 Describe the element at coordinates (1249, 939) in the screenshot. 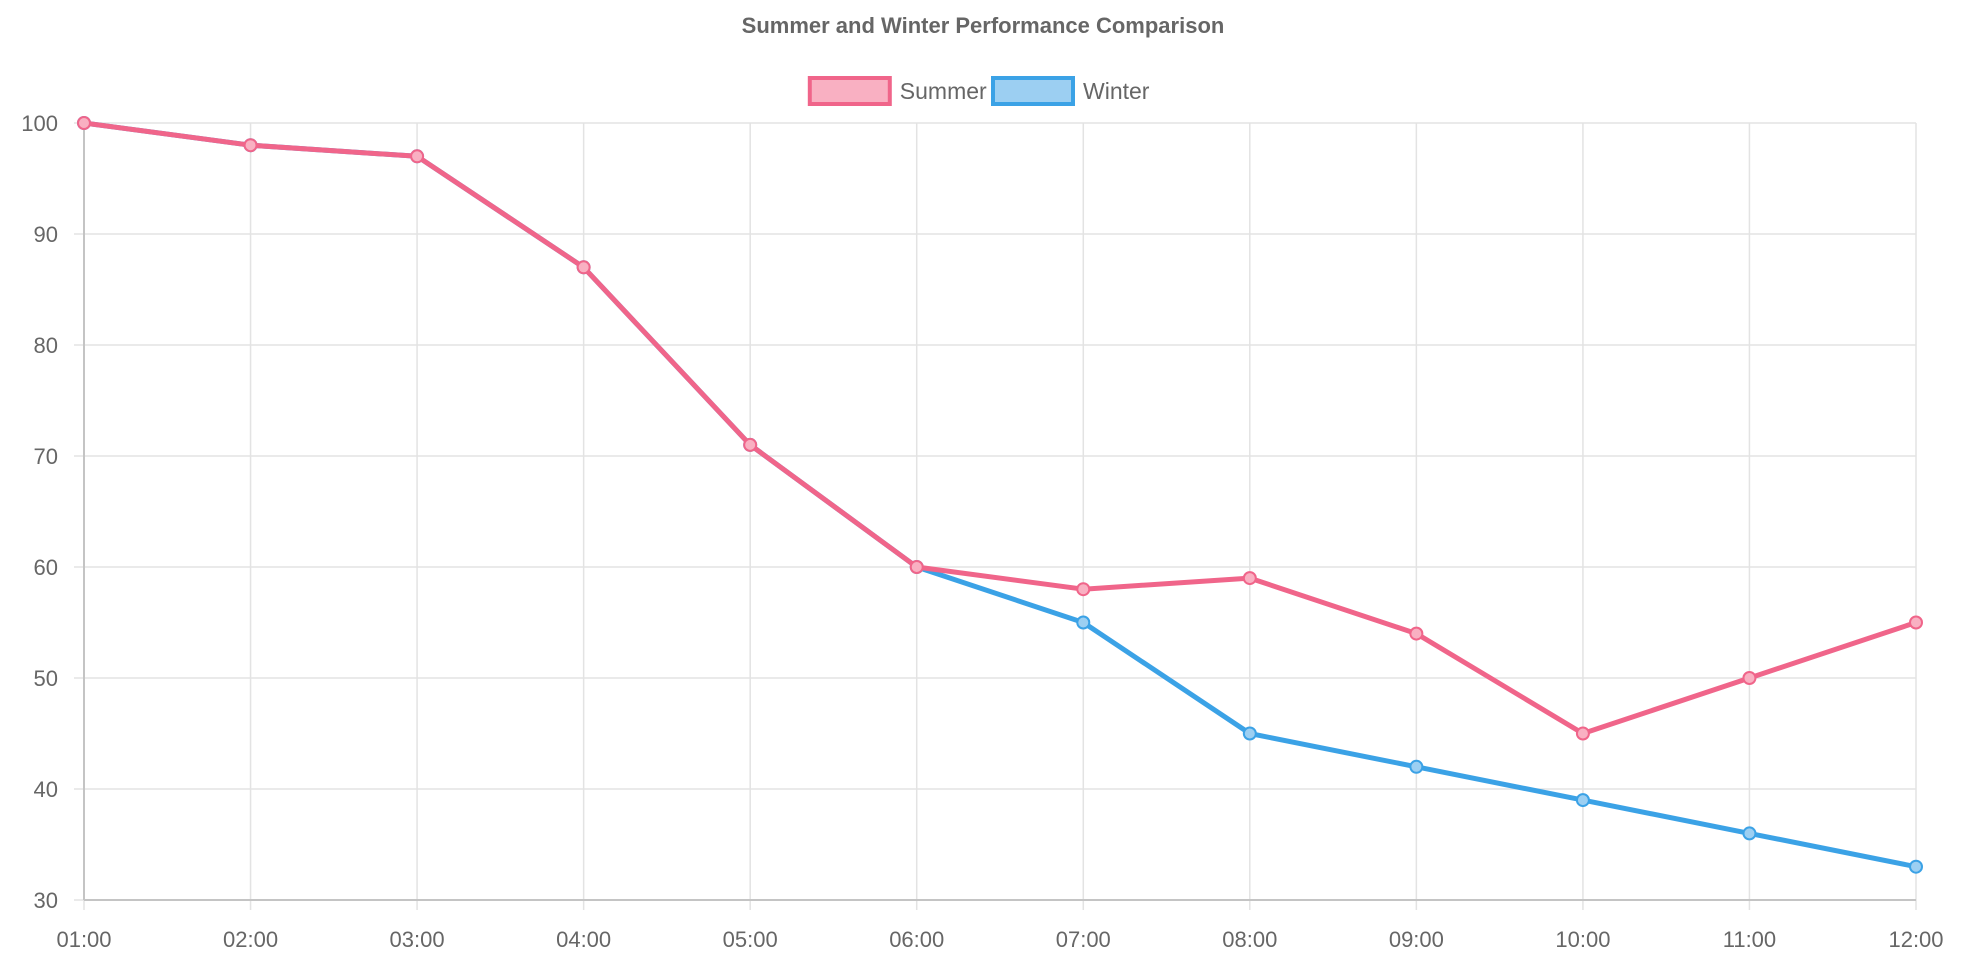

I see `x-tick-label: 08:00` at that location.